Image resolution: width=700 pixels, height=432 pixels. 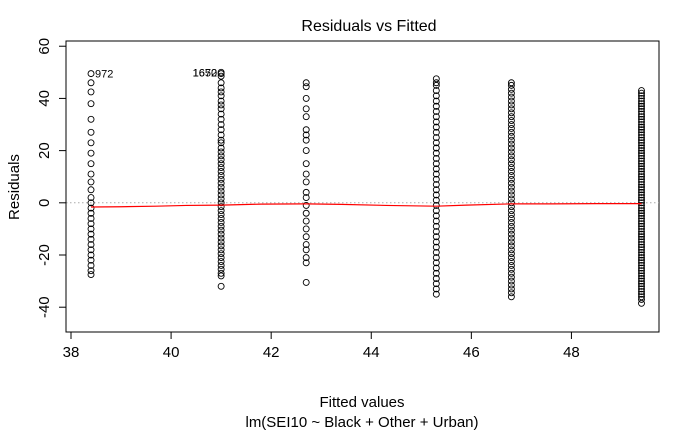 What do you see at coordinates (471, 352) in the screenshot?
I see `x-tick-label: 46` at bounding box center [471, 352].